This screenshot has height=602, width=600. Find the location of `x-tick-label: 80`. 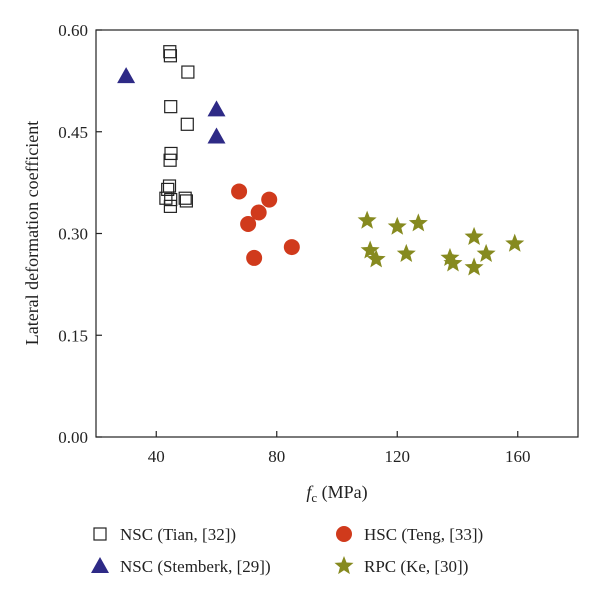

x-tick-label: 80 is located at coordinates (276, 456).